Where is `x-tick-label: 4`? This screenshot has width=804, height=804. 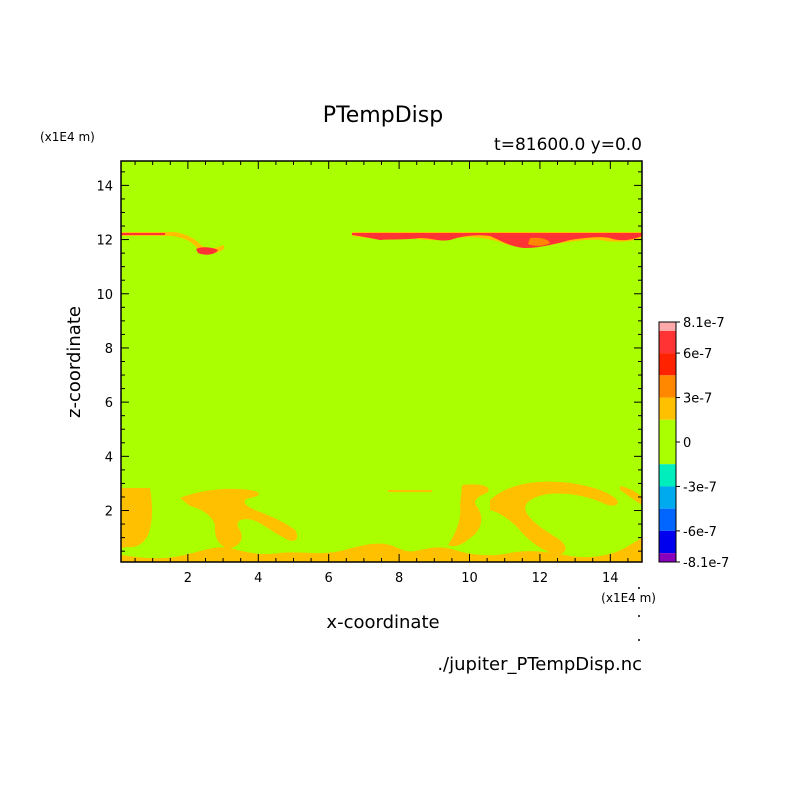
x-tick-label: 4 is located at coordinates (258, 578).